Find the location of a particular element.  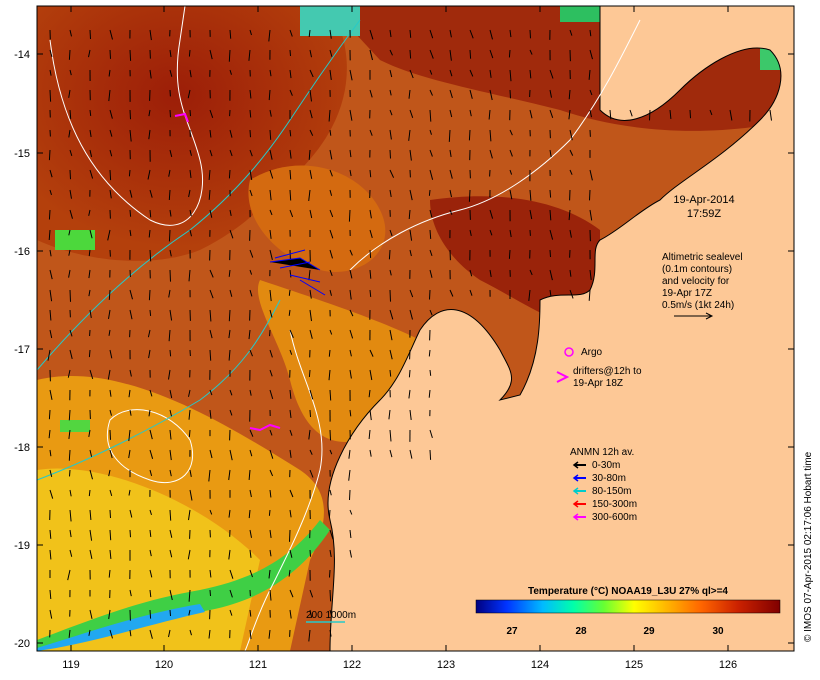

anmn-title: ANMN 12h av. is located at coordinates (602, 452).